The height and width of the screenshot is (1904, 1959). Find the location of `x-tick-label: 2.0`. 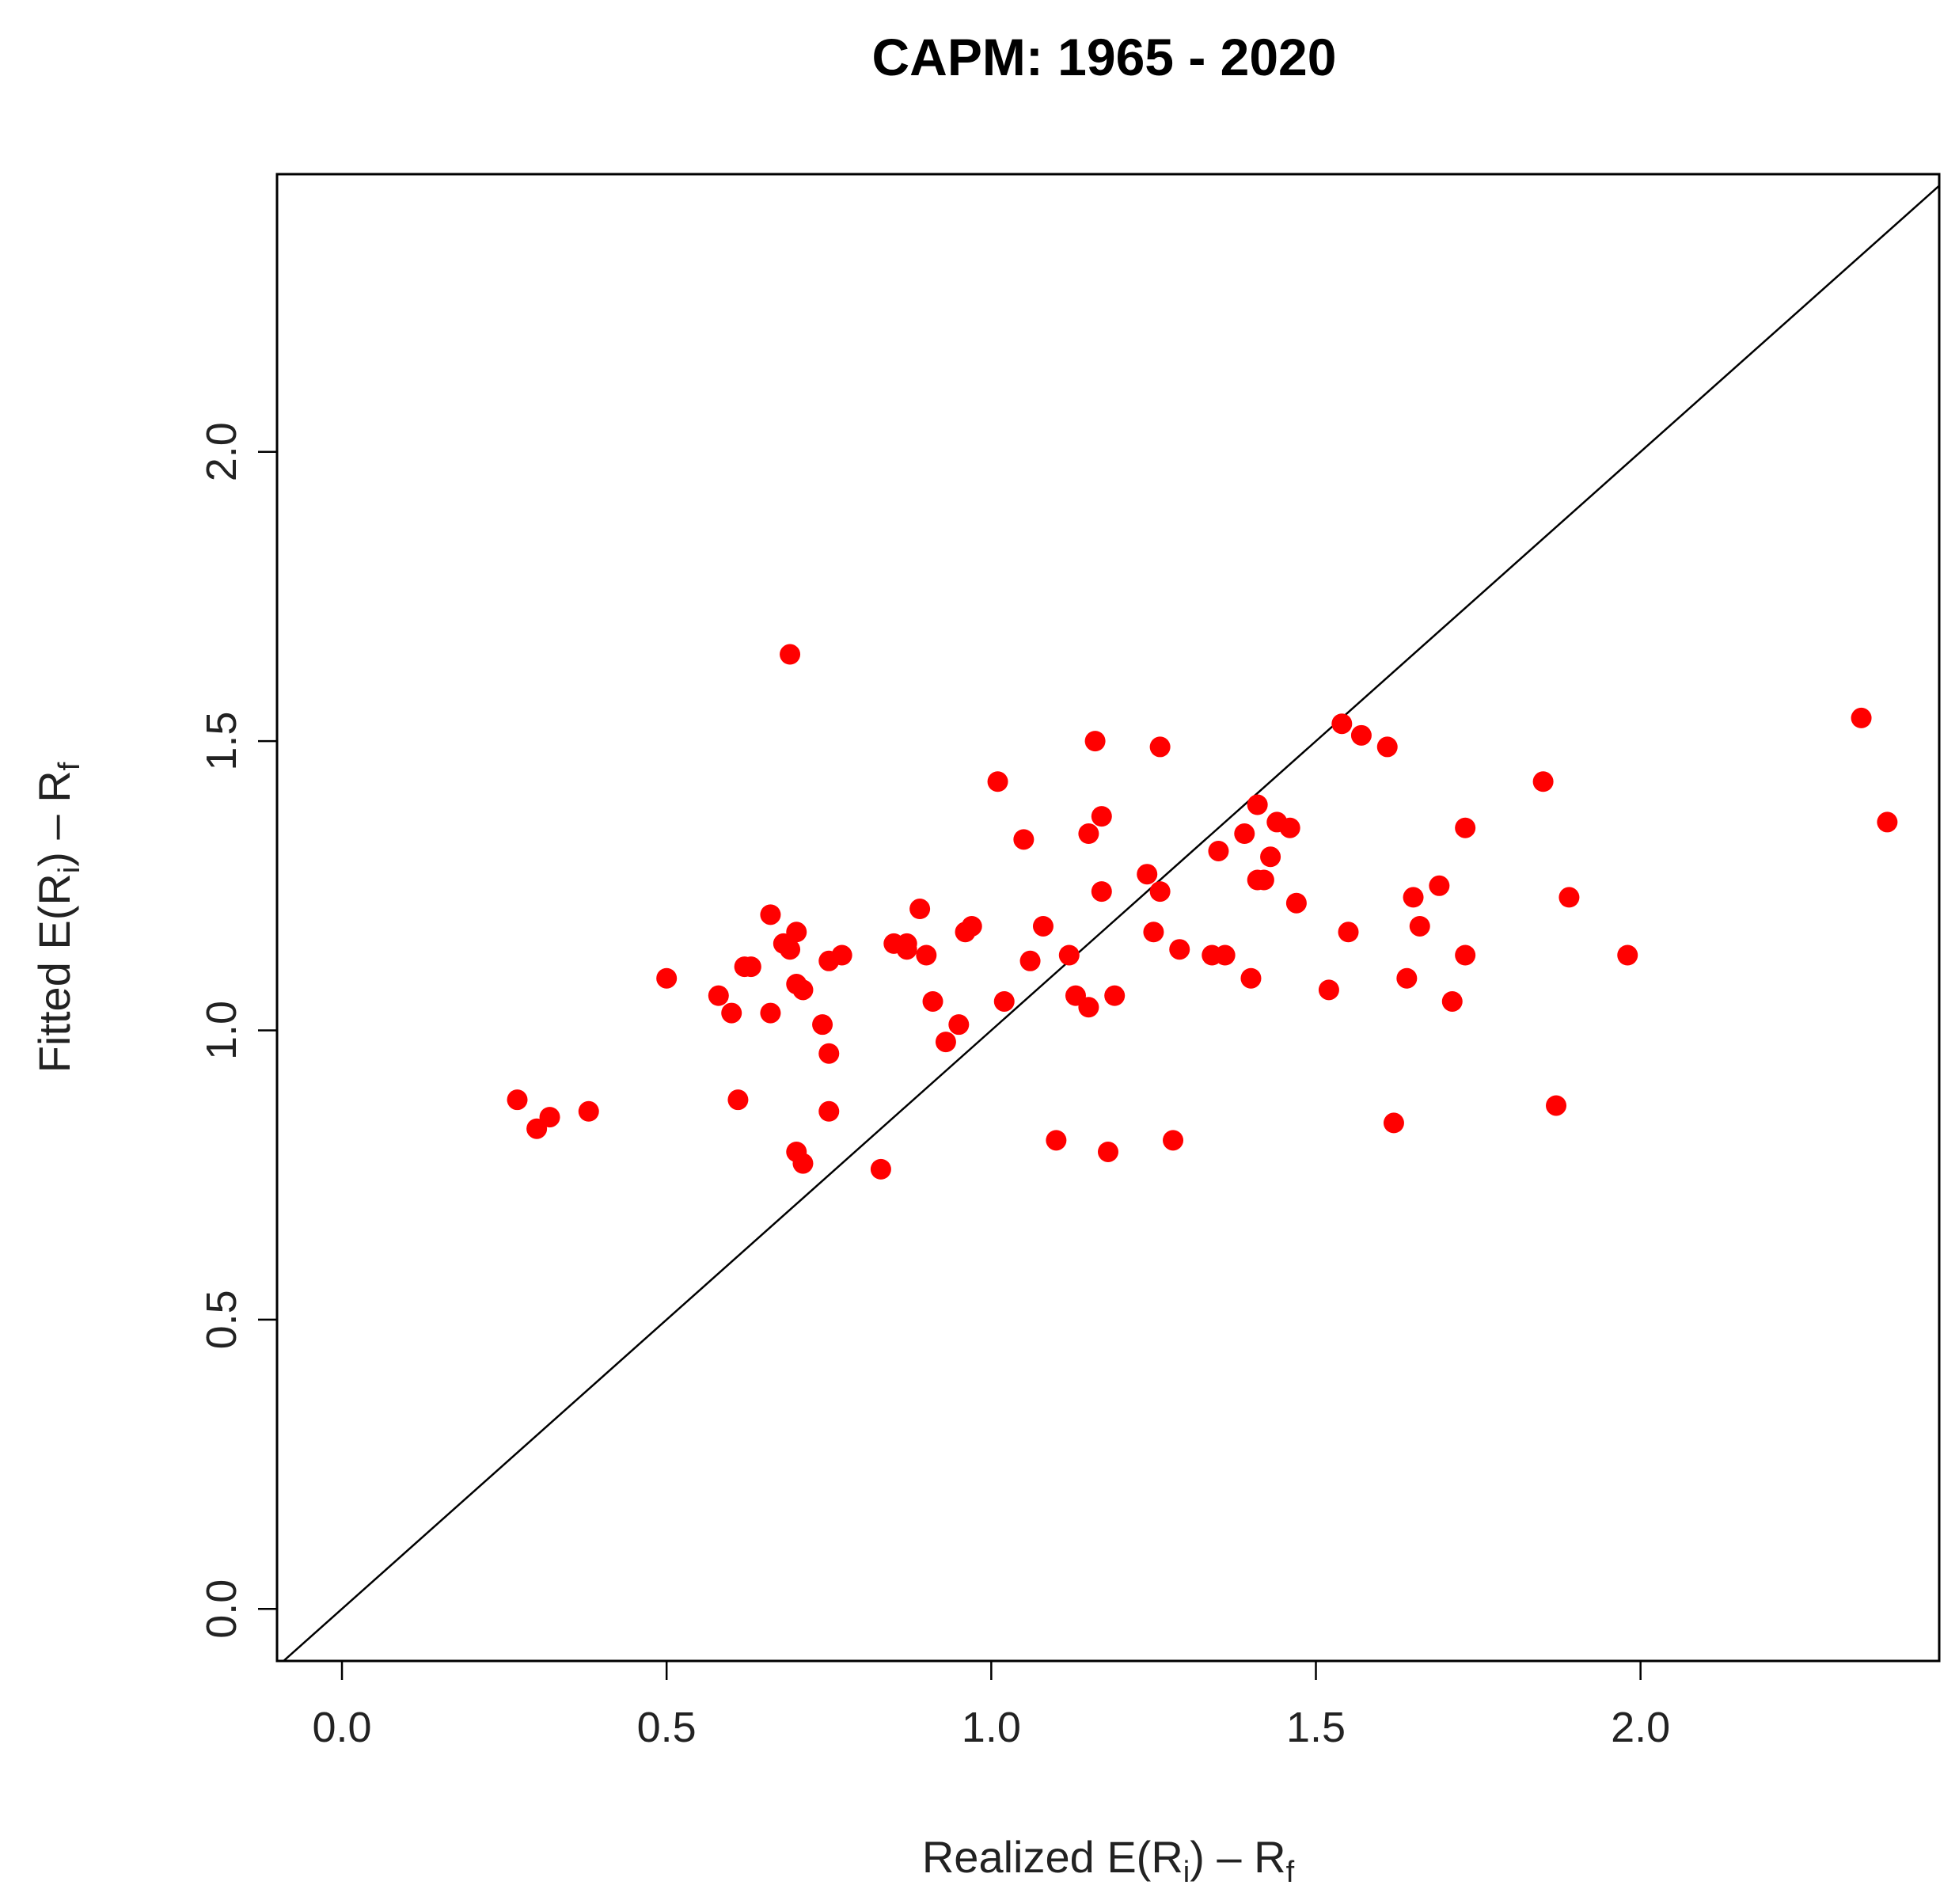

x-tick-label: 2.0 is located at coordinates (1640, 1727).